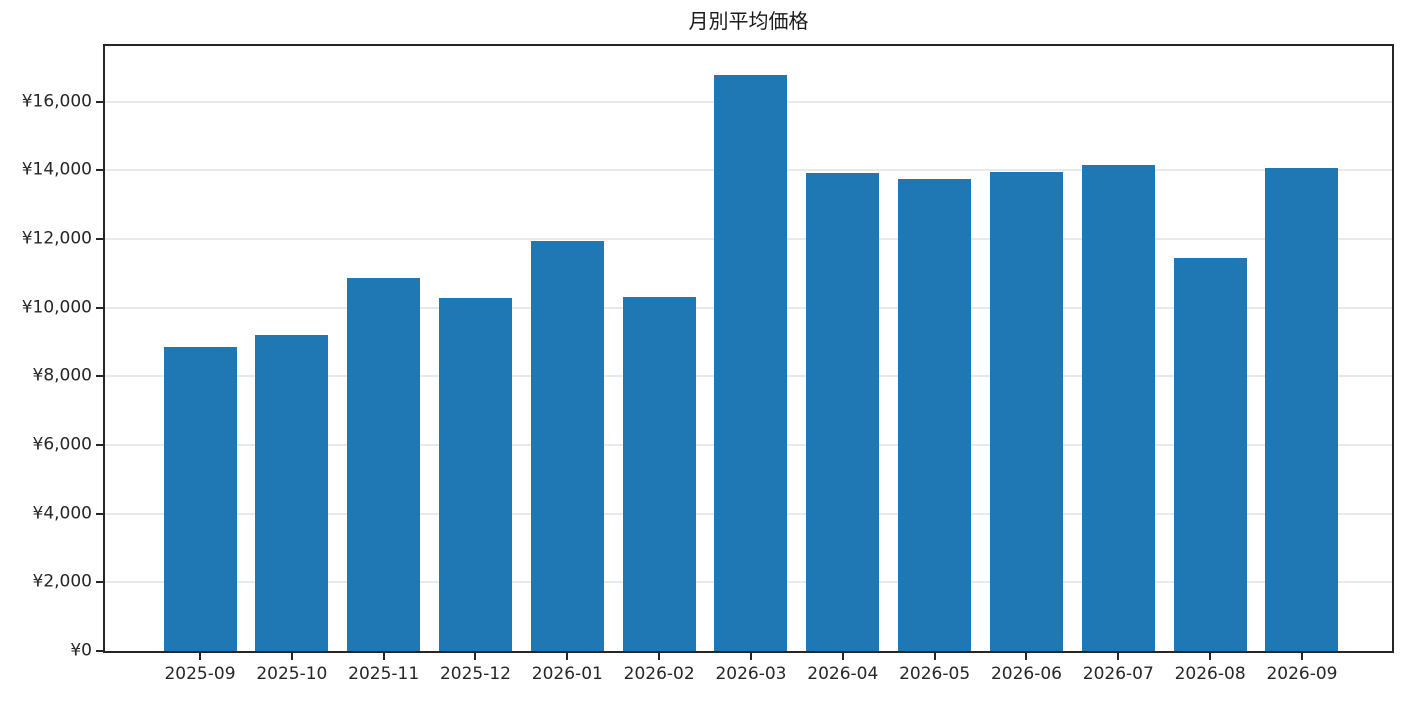 The image size is (1410, 704). I want to click on y-axis-tick-label: ¥14,000, so click(56, 169).